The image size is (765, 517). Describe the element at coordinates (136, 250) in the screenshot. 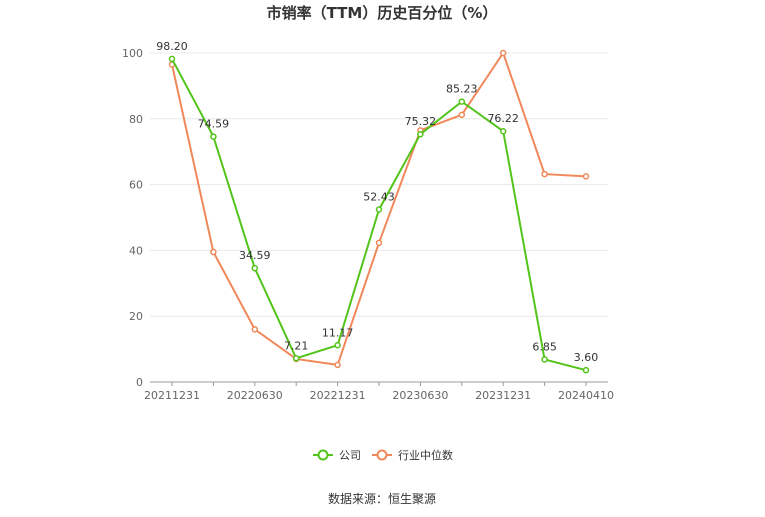

I see `y-tick-label: 40` at that location.